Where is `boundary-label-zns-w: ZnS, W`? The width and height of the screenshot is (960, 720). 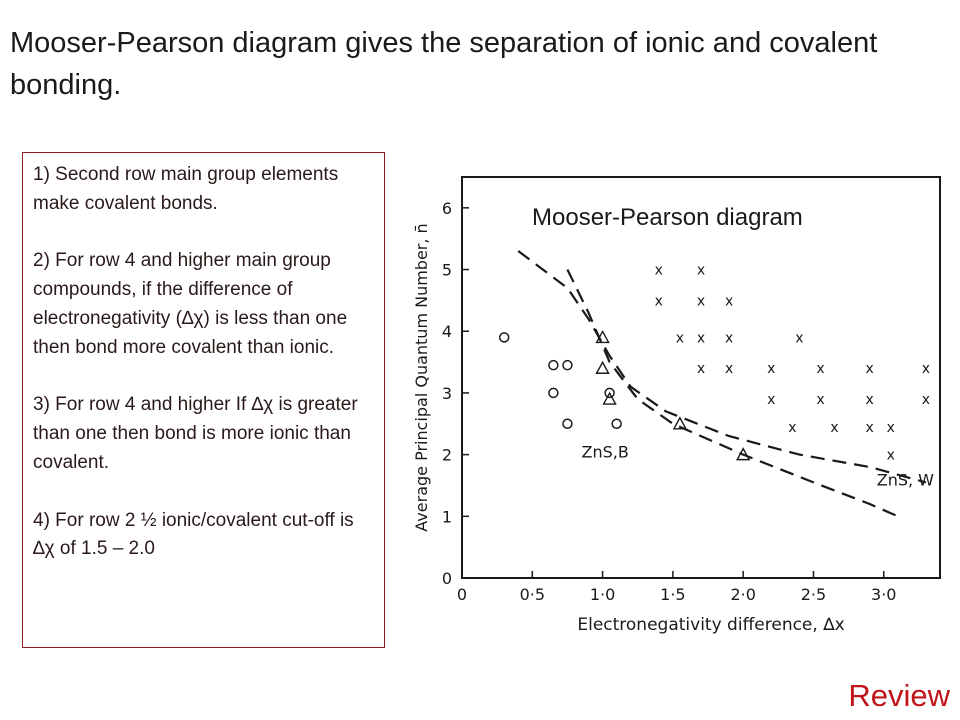 boundary-label-zns-w: ZnS, W is located at coordinates (905, 479).